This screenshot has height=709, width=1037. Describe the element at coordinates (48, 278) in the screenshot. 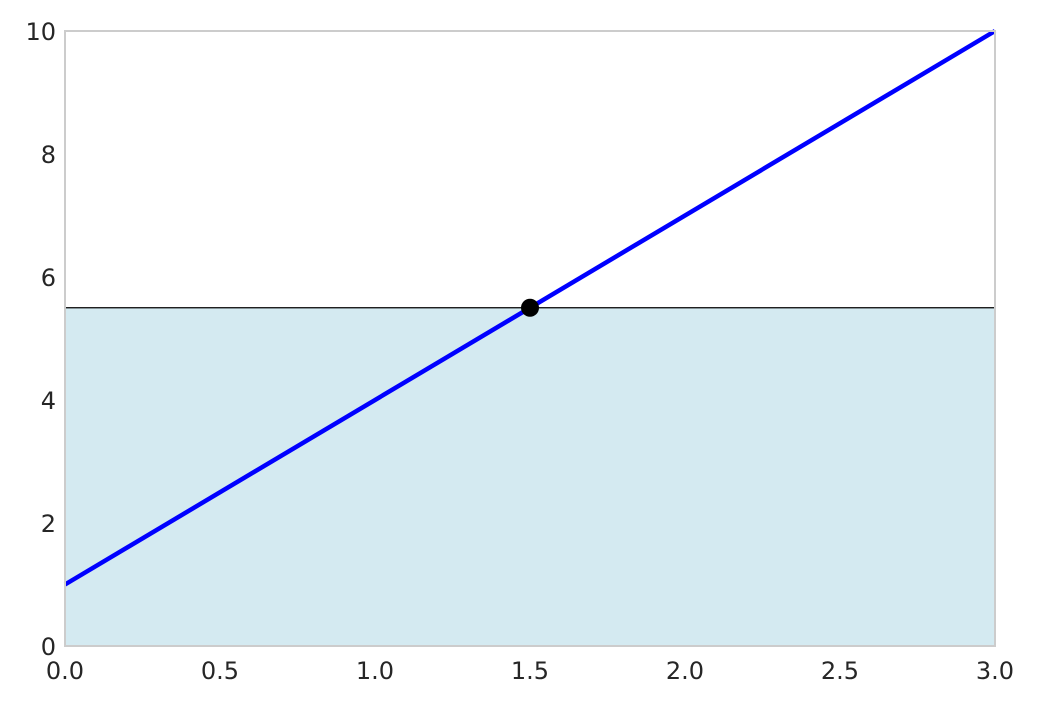

I see `y-tick-label: 6` at that location.